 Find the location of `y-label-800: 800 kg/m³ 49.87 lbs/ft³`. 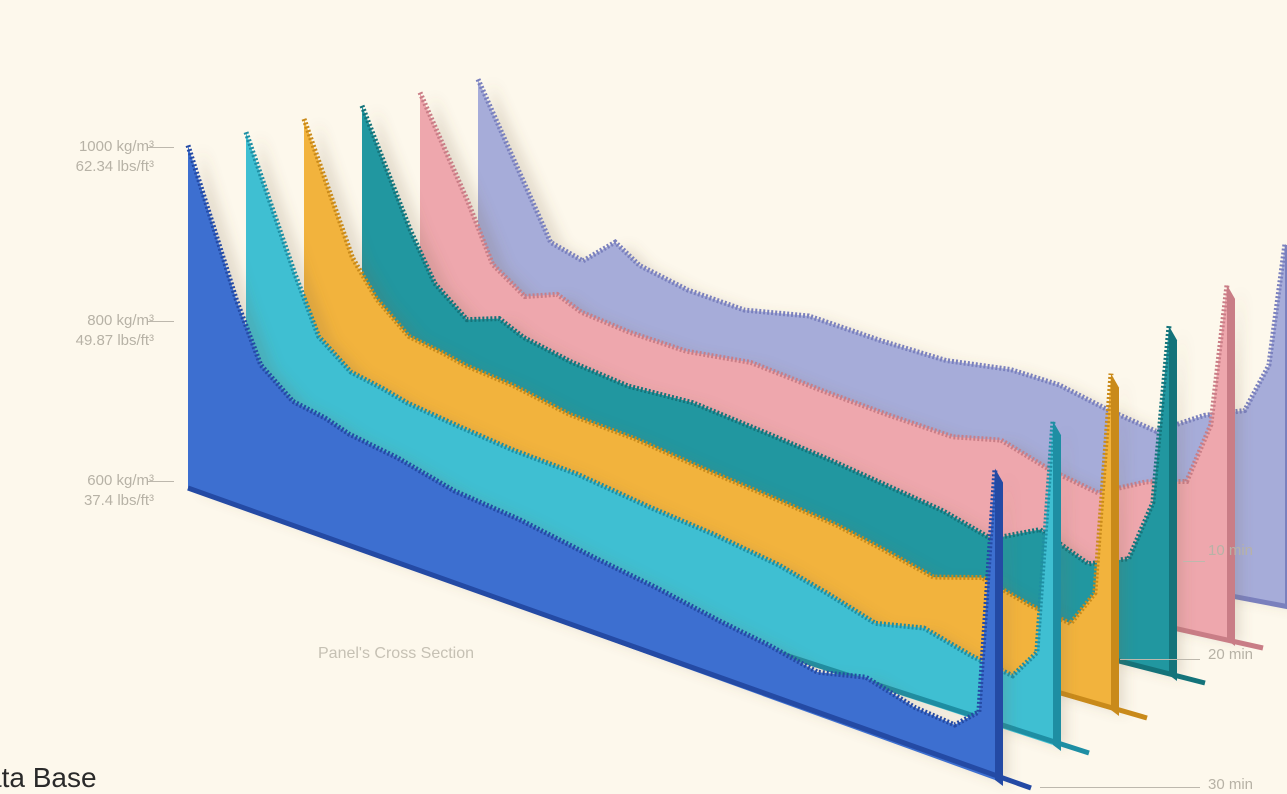

y-label-800: 800 kg/m³ 49.87 lbs/ft³ is located at coordinates (114, 330).